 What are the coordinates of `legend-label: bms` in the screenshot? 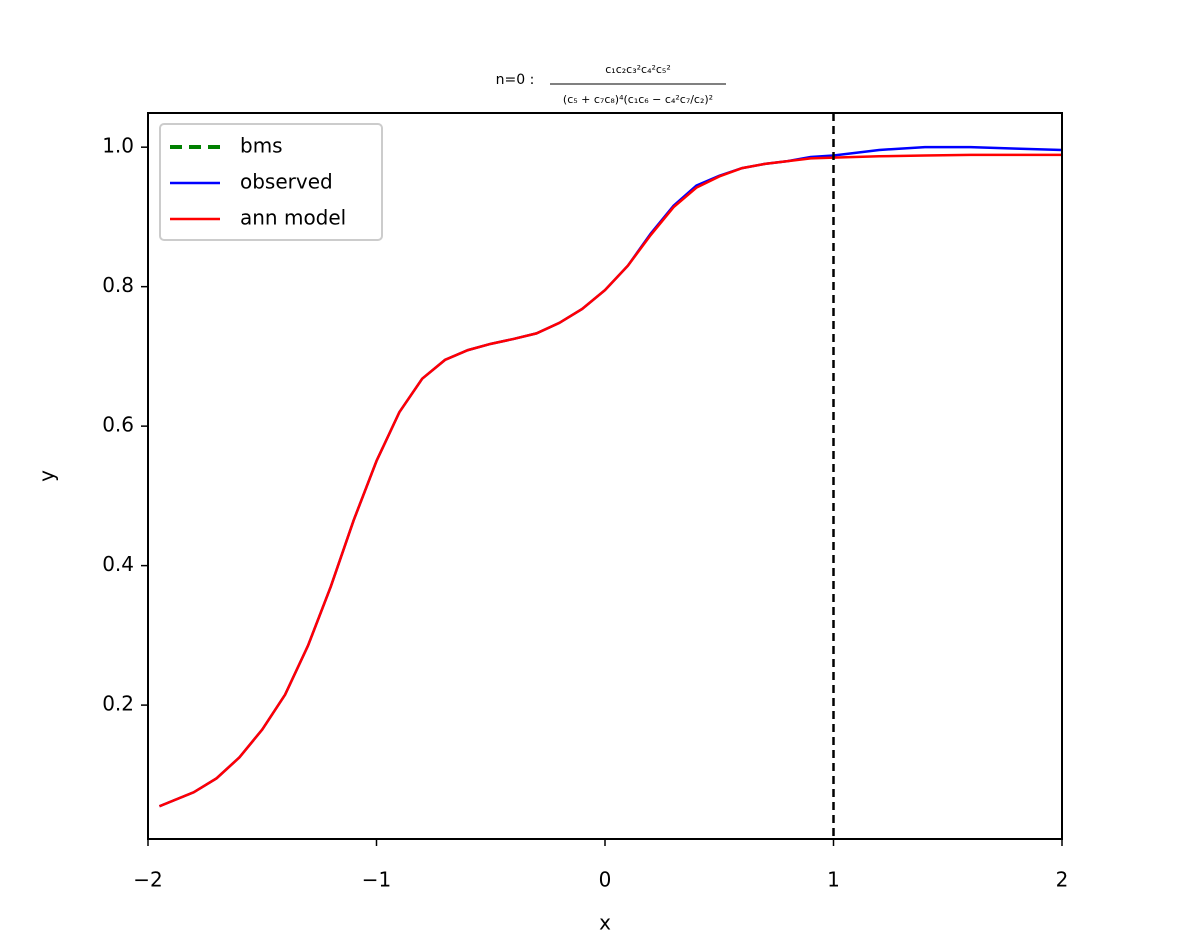 It's located at (261, 146).